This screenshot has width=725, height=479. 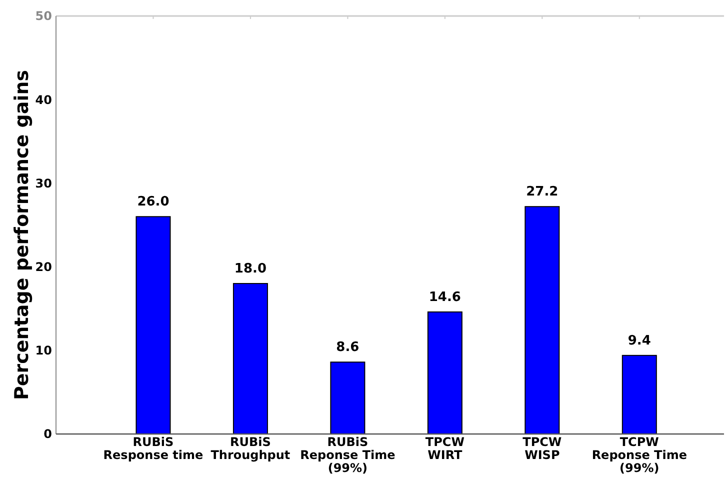 What do you see at coordinates (43, 99) in the screenshot?
I see `y-tick-label: 40` at bounding box center [43, 99].